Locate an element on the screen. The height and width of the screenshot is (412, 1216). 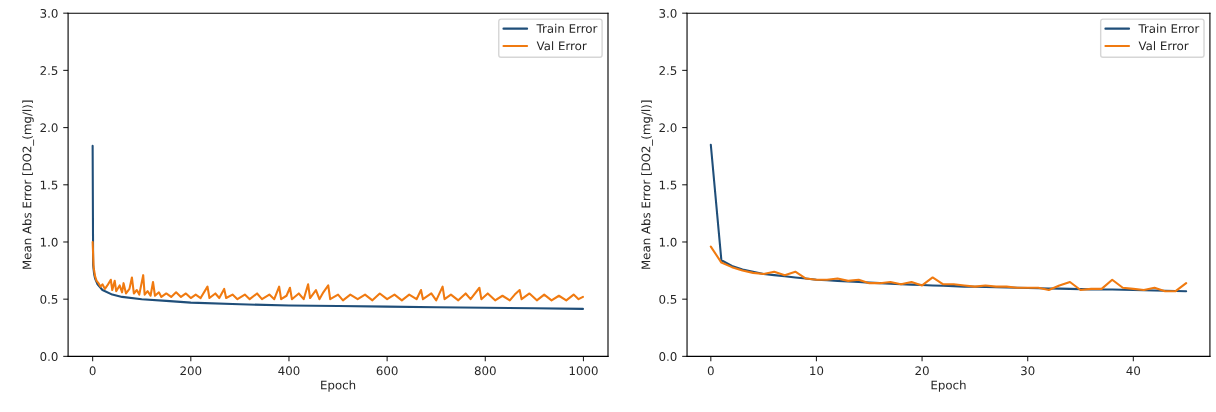
x-tick-label: 600 is located at coordinates (387, 371).